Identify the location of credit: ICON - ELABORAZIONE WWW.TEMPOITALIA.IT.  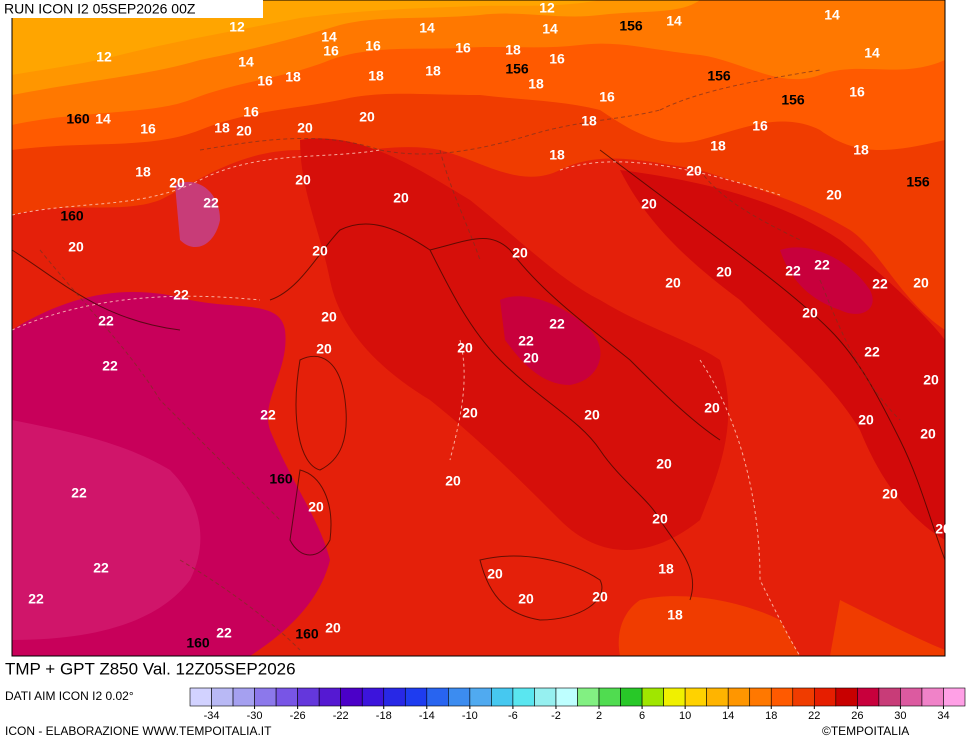
(138, 731).